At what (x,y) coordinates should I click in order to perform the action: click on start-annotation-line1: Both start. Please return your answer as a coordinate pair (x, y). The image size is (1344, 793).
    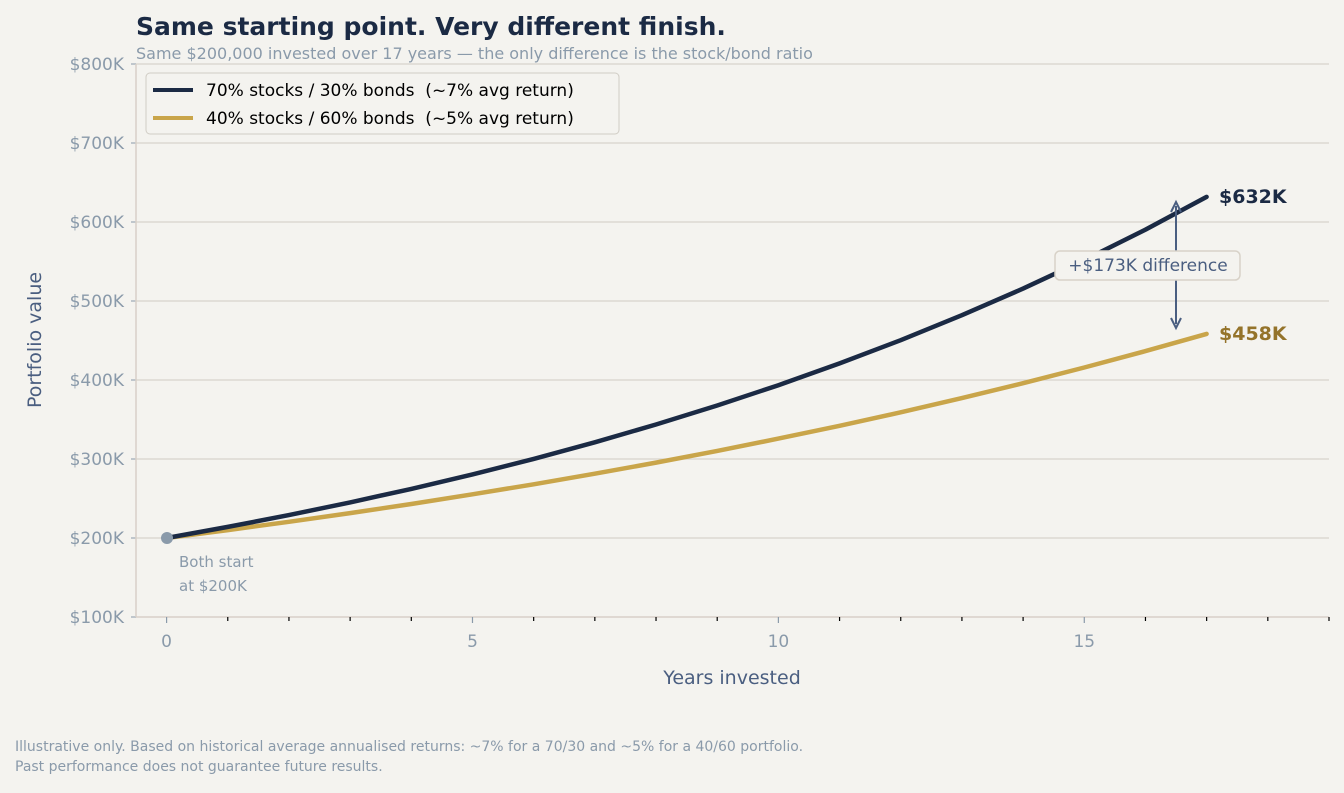
    Looking at the image, I should click on (216, 562).